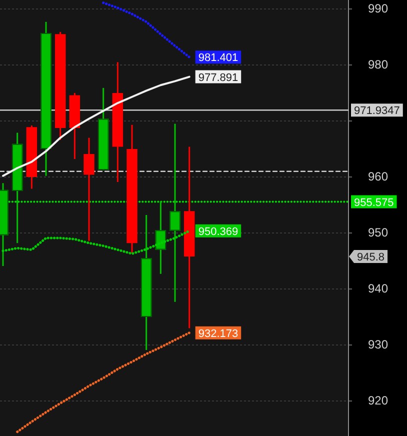  I want to click on data-label: 932.173, so click(218, 334).